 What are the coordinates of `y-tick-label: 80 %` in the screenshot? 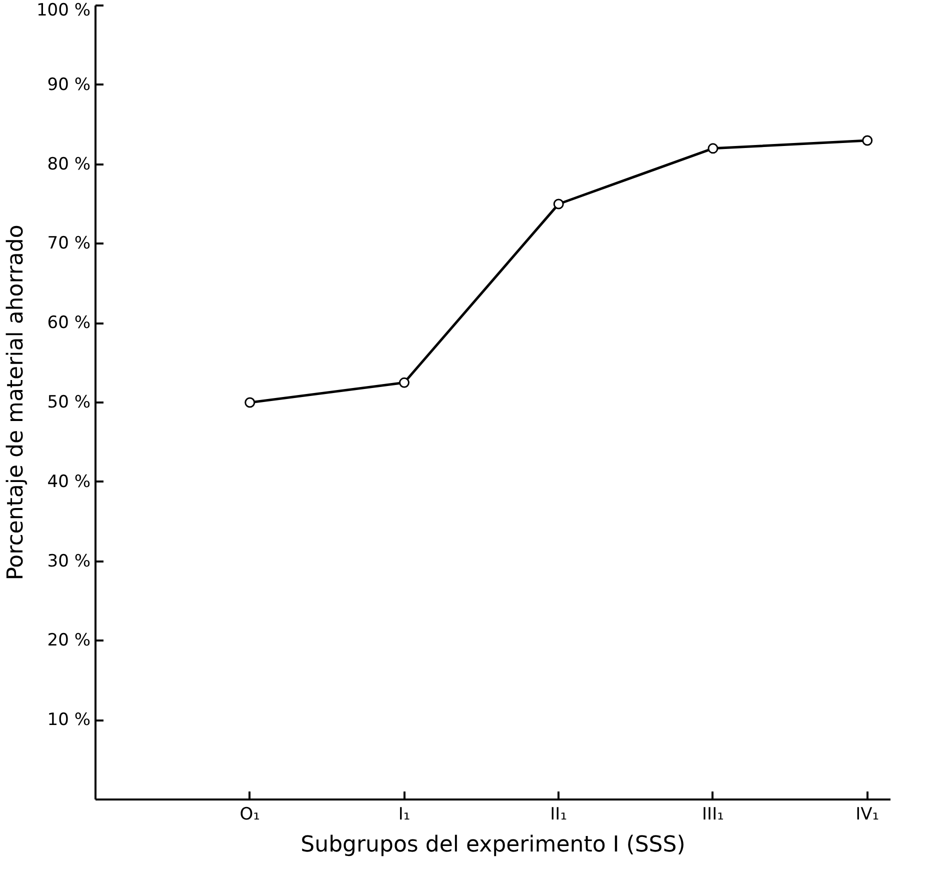 It's located at (69, 164).